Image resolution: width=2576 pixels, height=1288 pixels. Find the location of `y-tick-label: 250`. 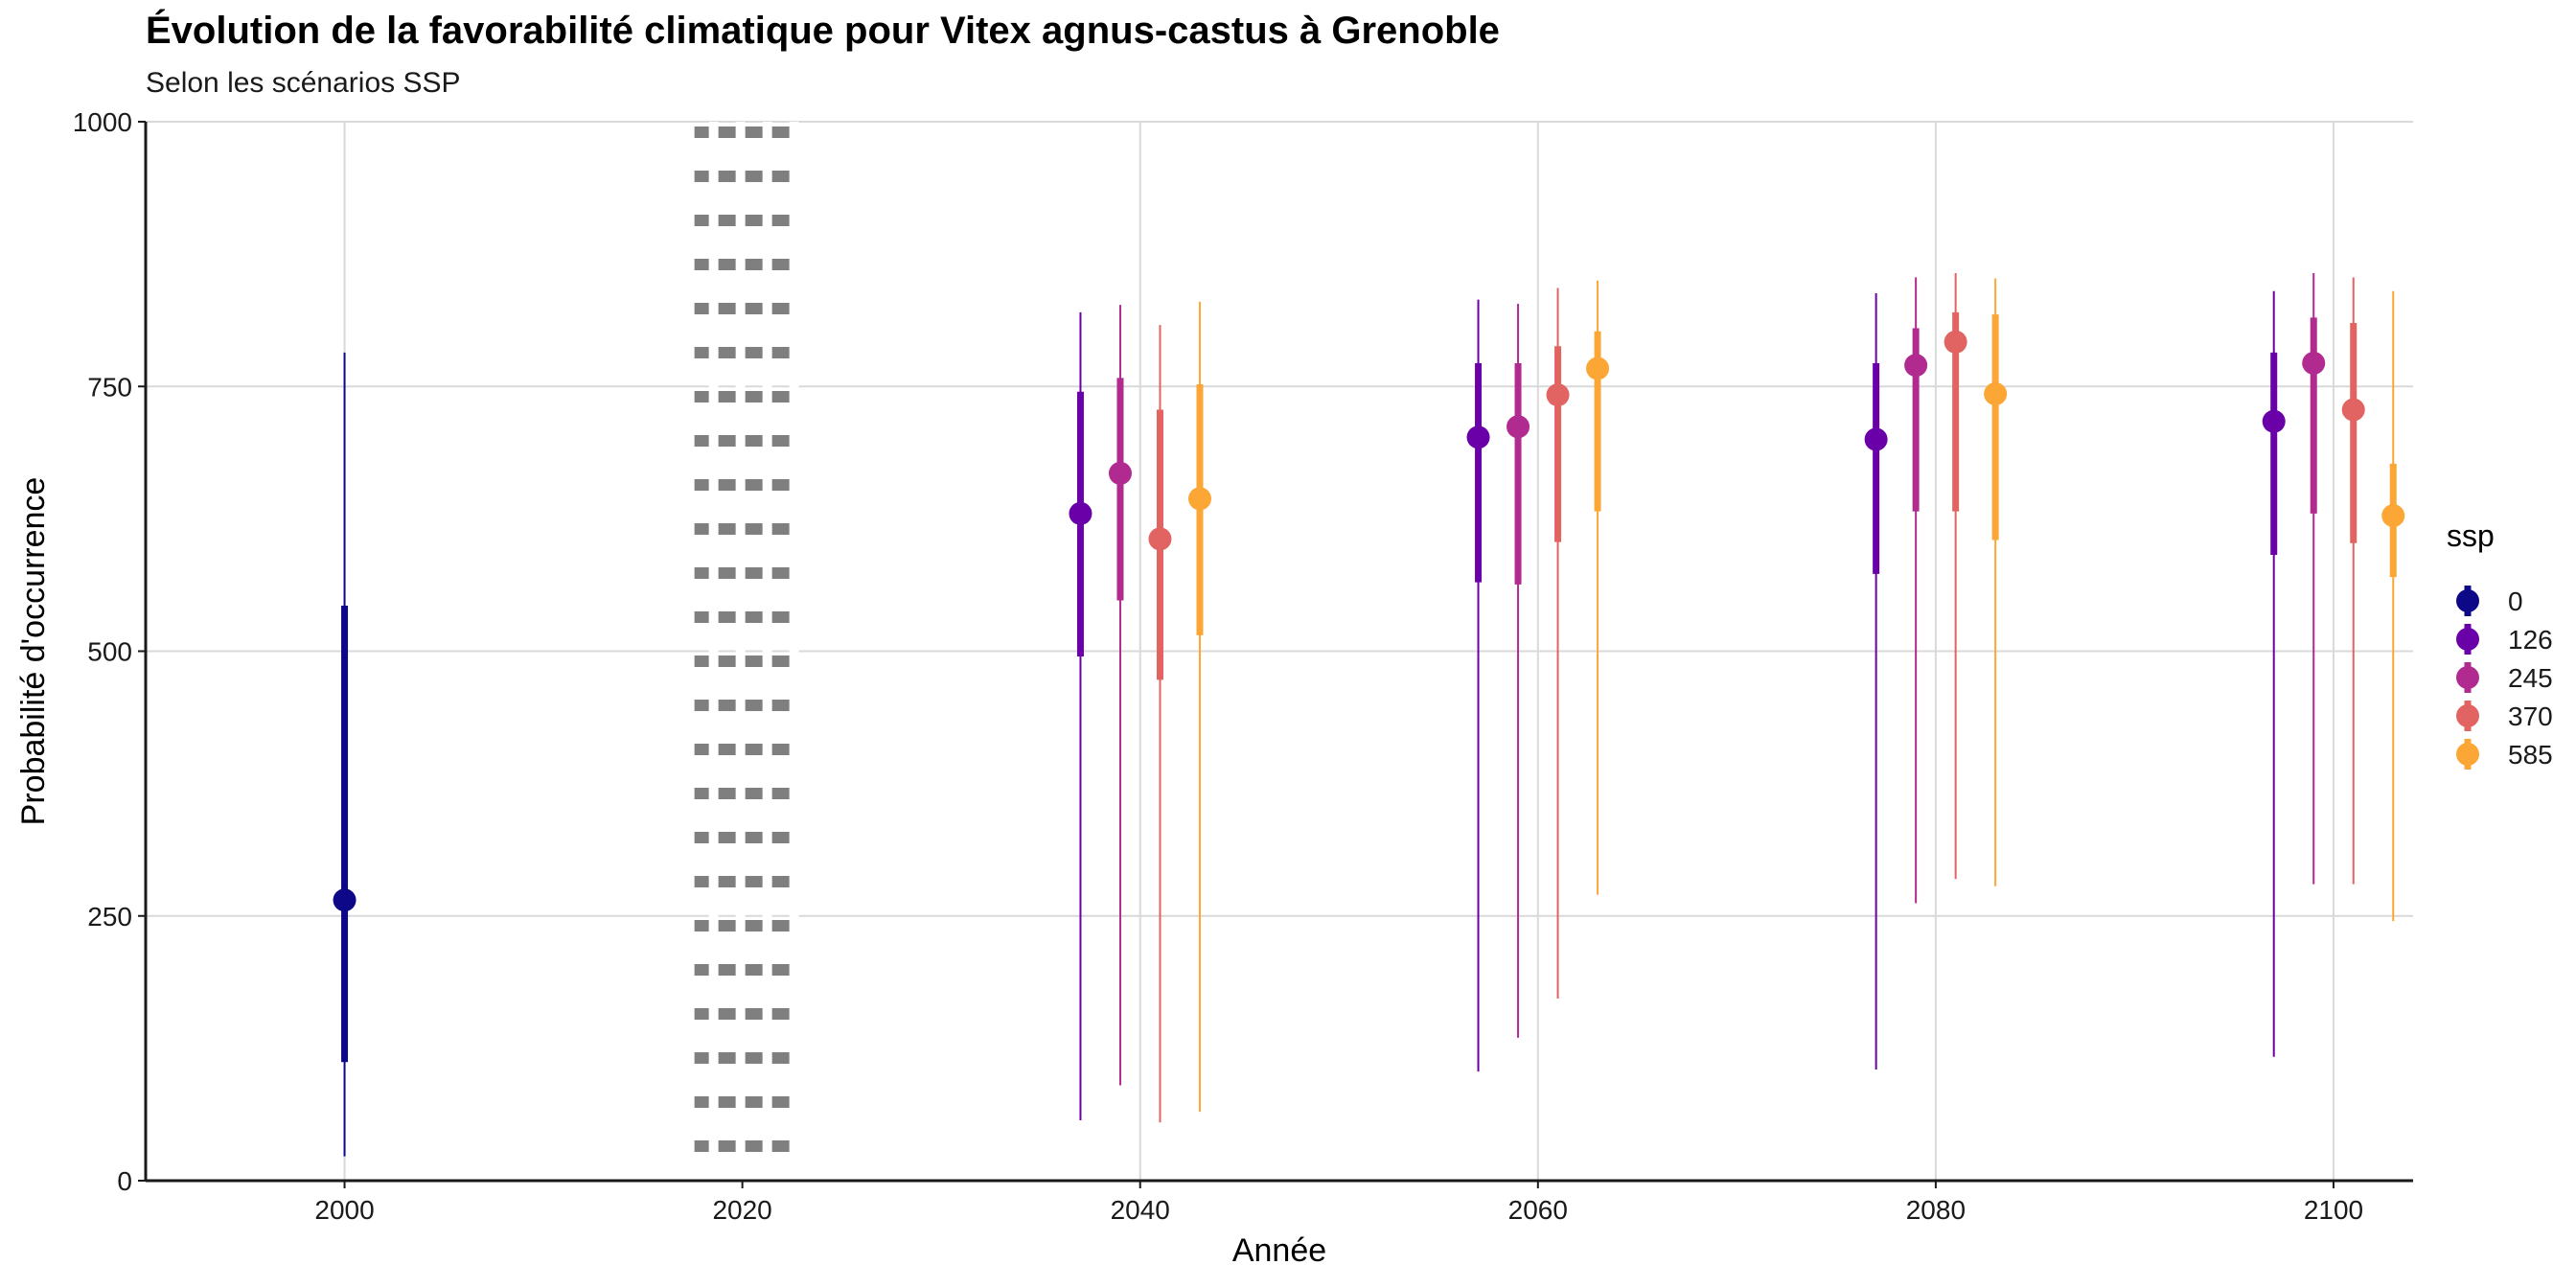

y-tick-label: 250 is located at coordinates (109, 917).